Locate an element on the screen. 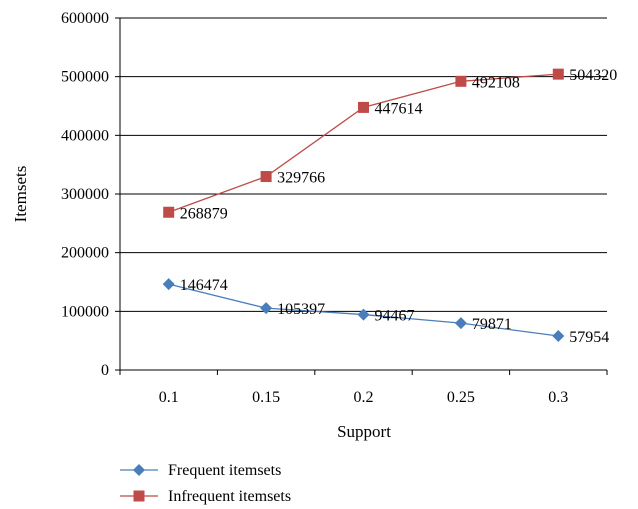 The width and height of the screenshot is (638, 509). legend-item: Frequent itemsets is located at coordinates (200, 470).